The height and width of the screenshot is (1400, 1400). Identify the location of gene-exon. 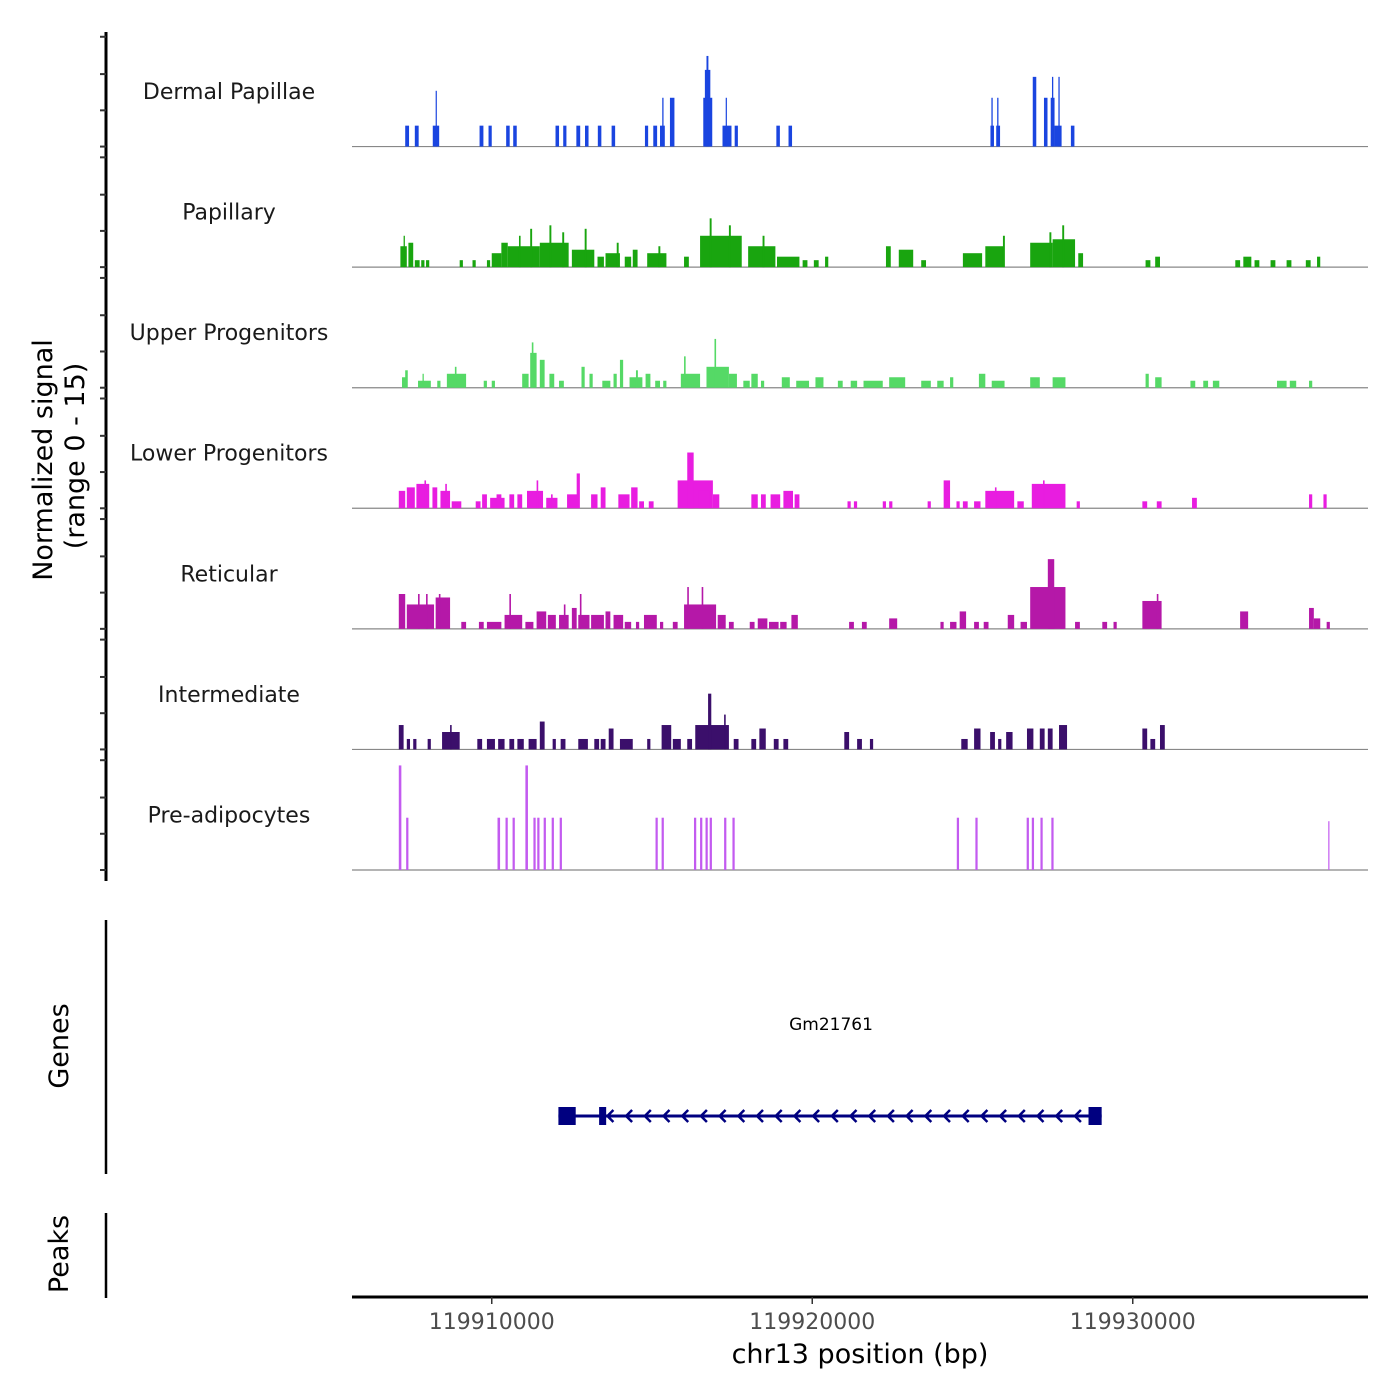
(1095, 1116).